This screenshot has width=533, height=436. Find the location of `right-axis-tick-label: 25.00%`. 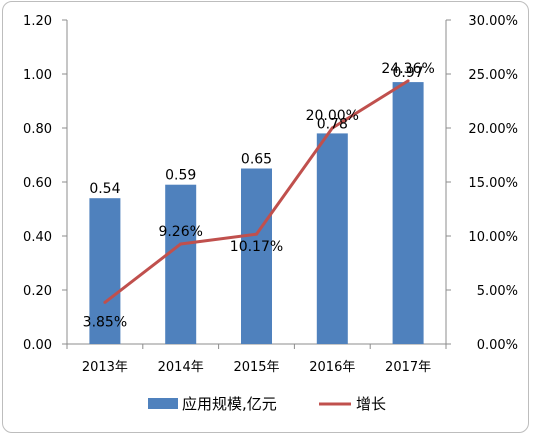

right-axis-tick-label: 25.00% is located at coordinates (493, 75).